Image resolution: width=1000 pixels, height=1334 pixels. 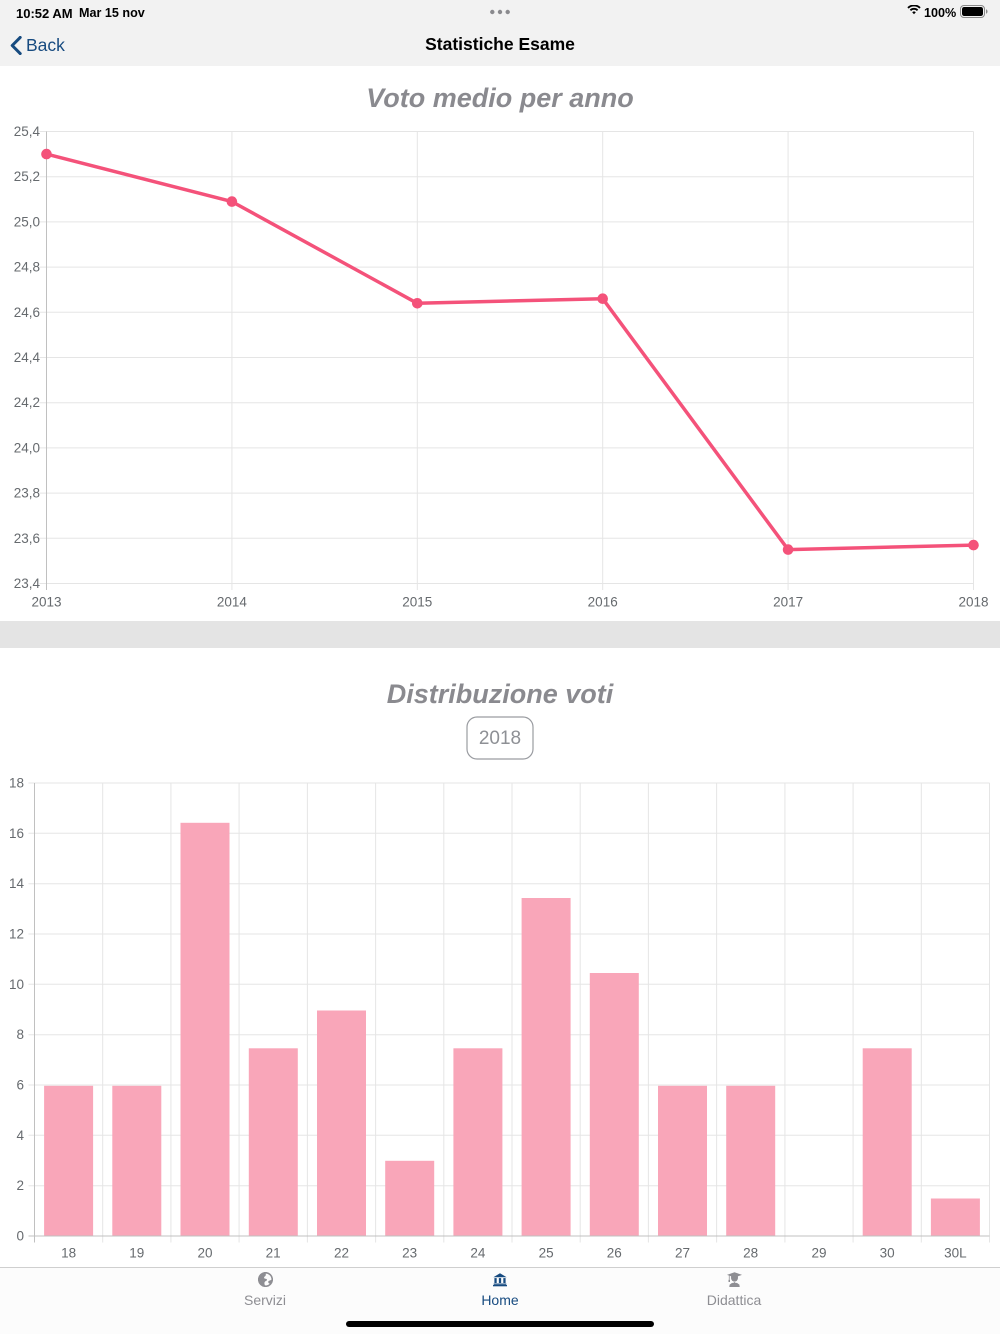 I want to click on svg-text: 30L, so click(x=955, y=1253).